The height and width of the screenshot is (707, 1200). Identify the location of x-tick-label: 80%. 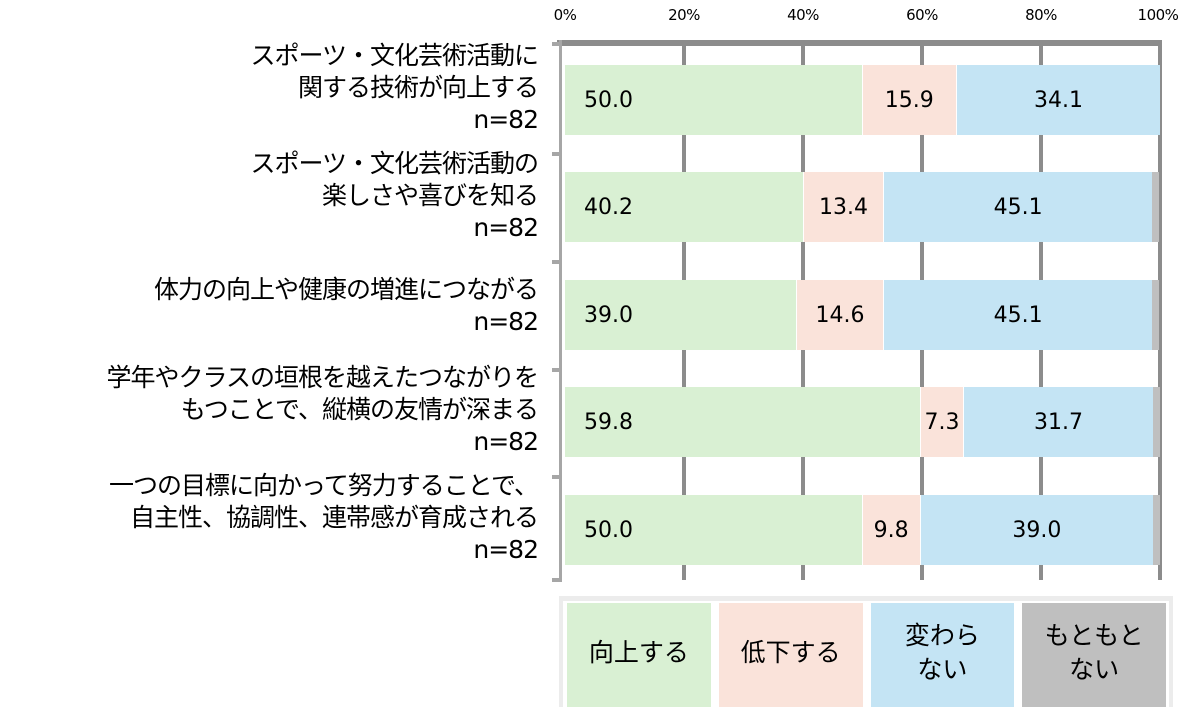
(1041, 15).